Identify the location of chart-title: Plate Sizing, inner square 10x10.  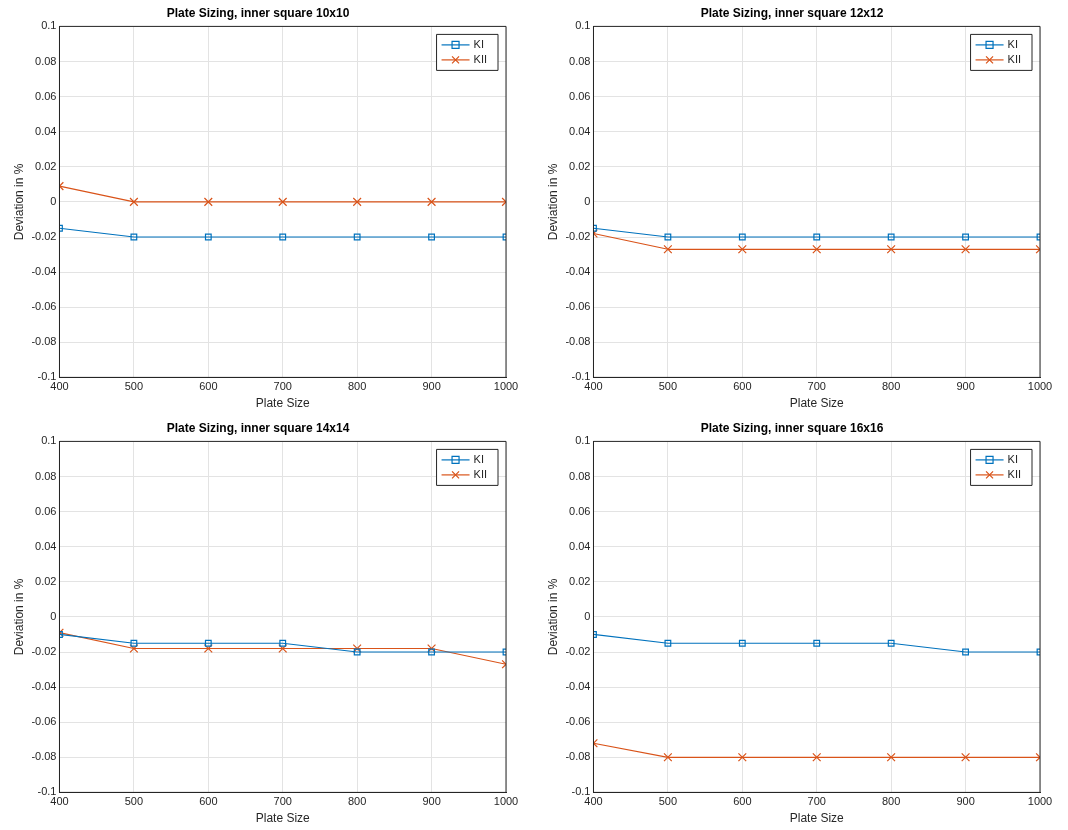
(258, 12).